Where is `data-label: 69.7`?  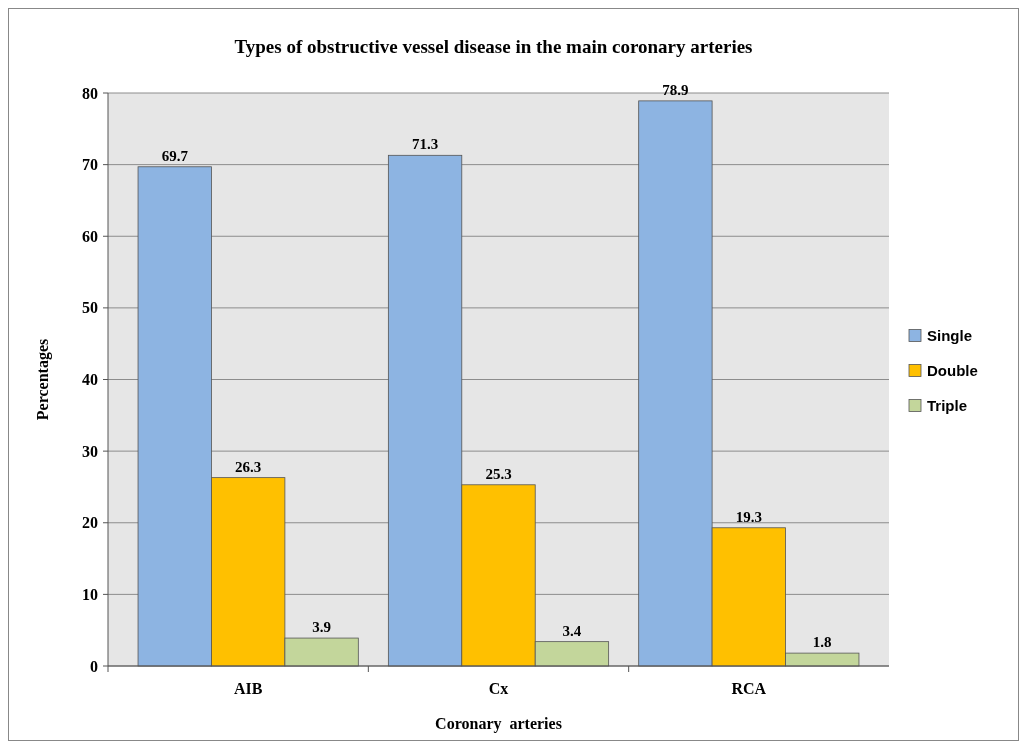
data-label: 69.7 is located at coordinates (175, 155).